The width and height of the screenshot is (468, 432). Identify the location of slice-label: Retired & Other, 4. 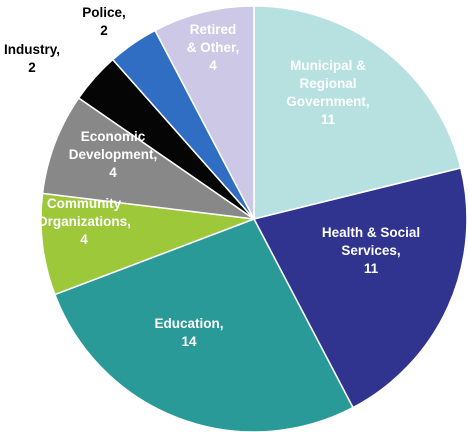
(213, 47).